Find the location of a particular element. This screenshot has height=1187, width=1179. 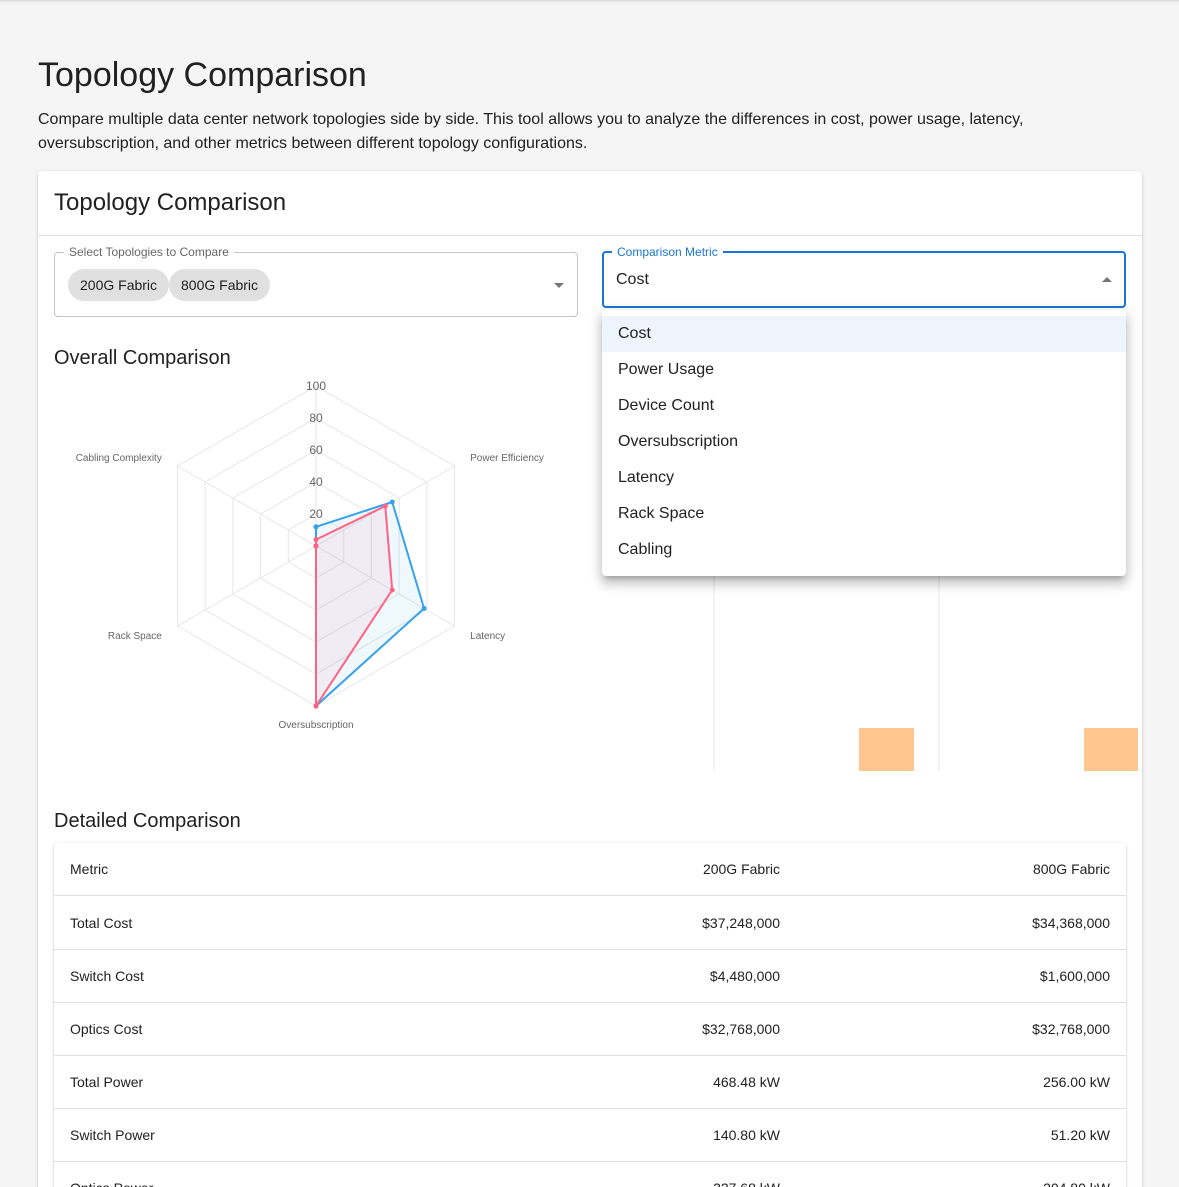

table-header-800g: 800G Fabric is located at coordinates (1071, 869).